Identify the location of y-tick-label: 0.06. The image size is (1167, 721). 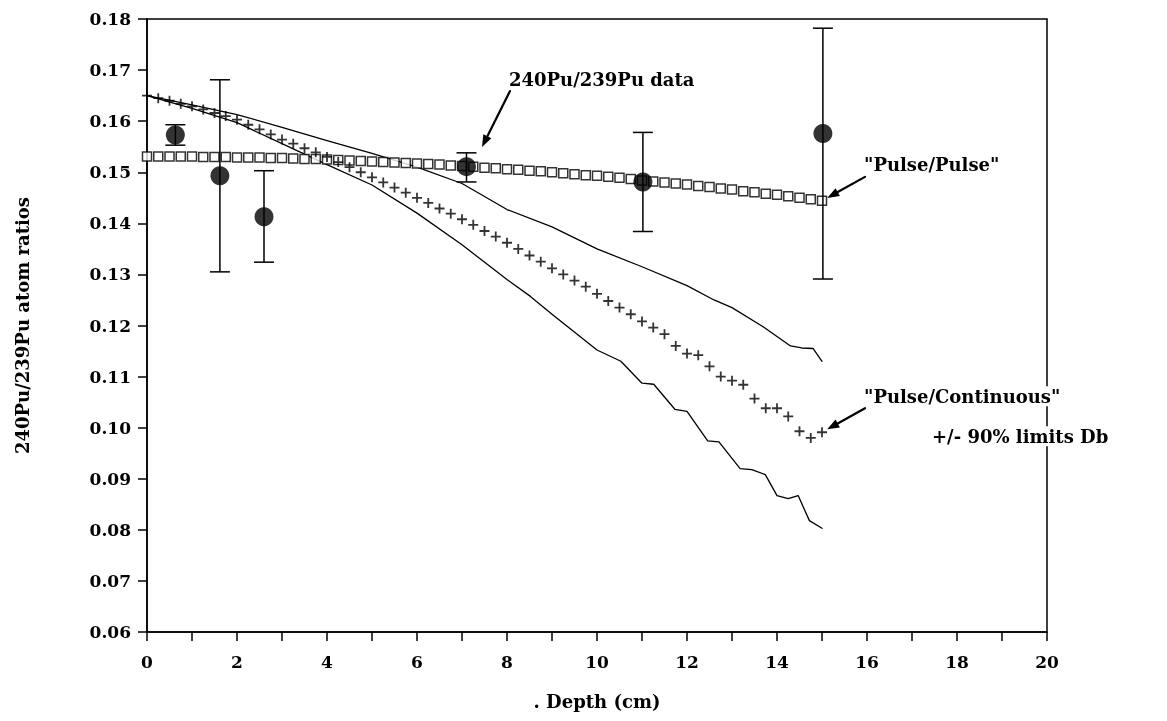
(110, 632).